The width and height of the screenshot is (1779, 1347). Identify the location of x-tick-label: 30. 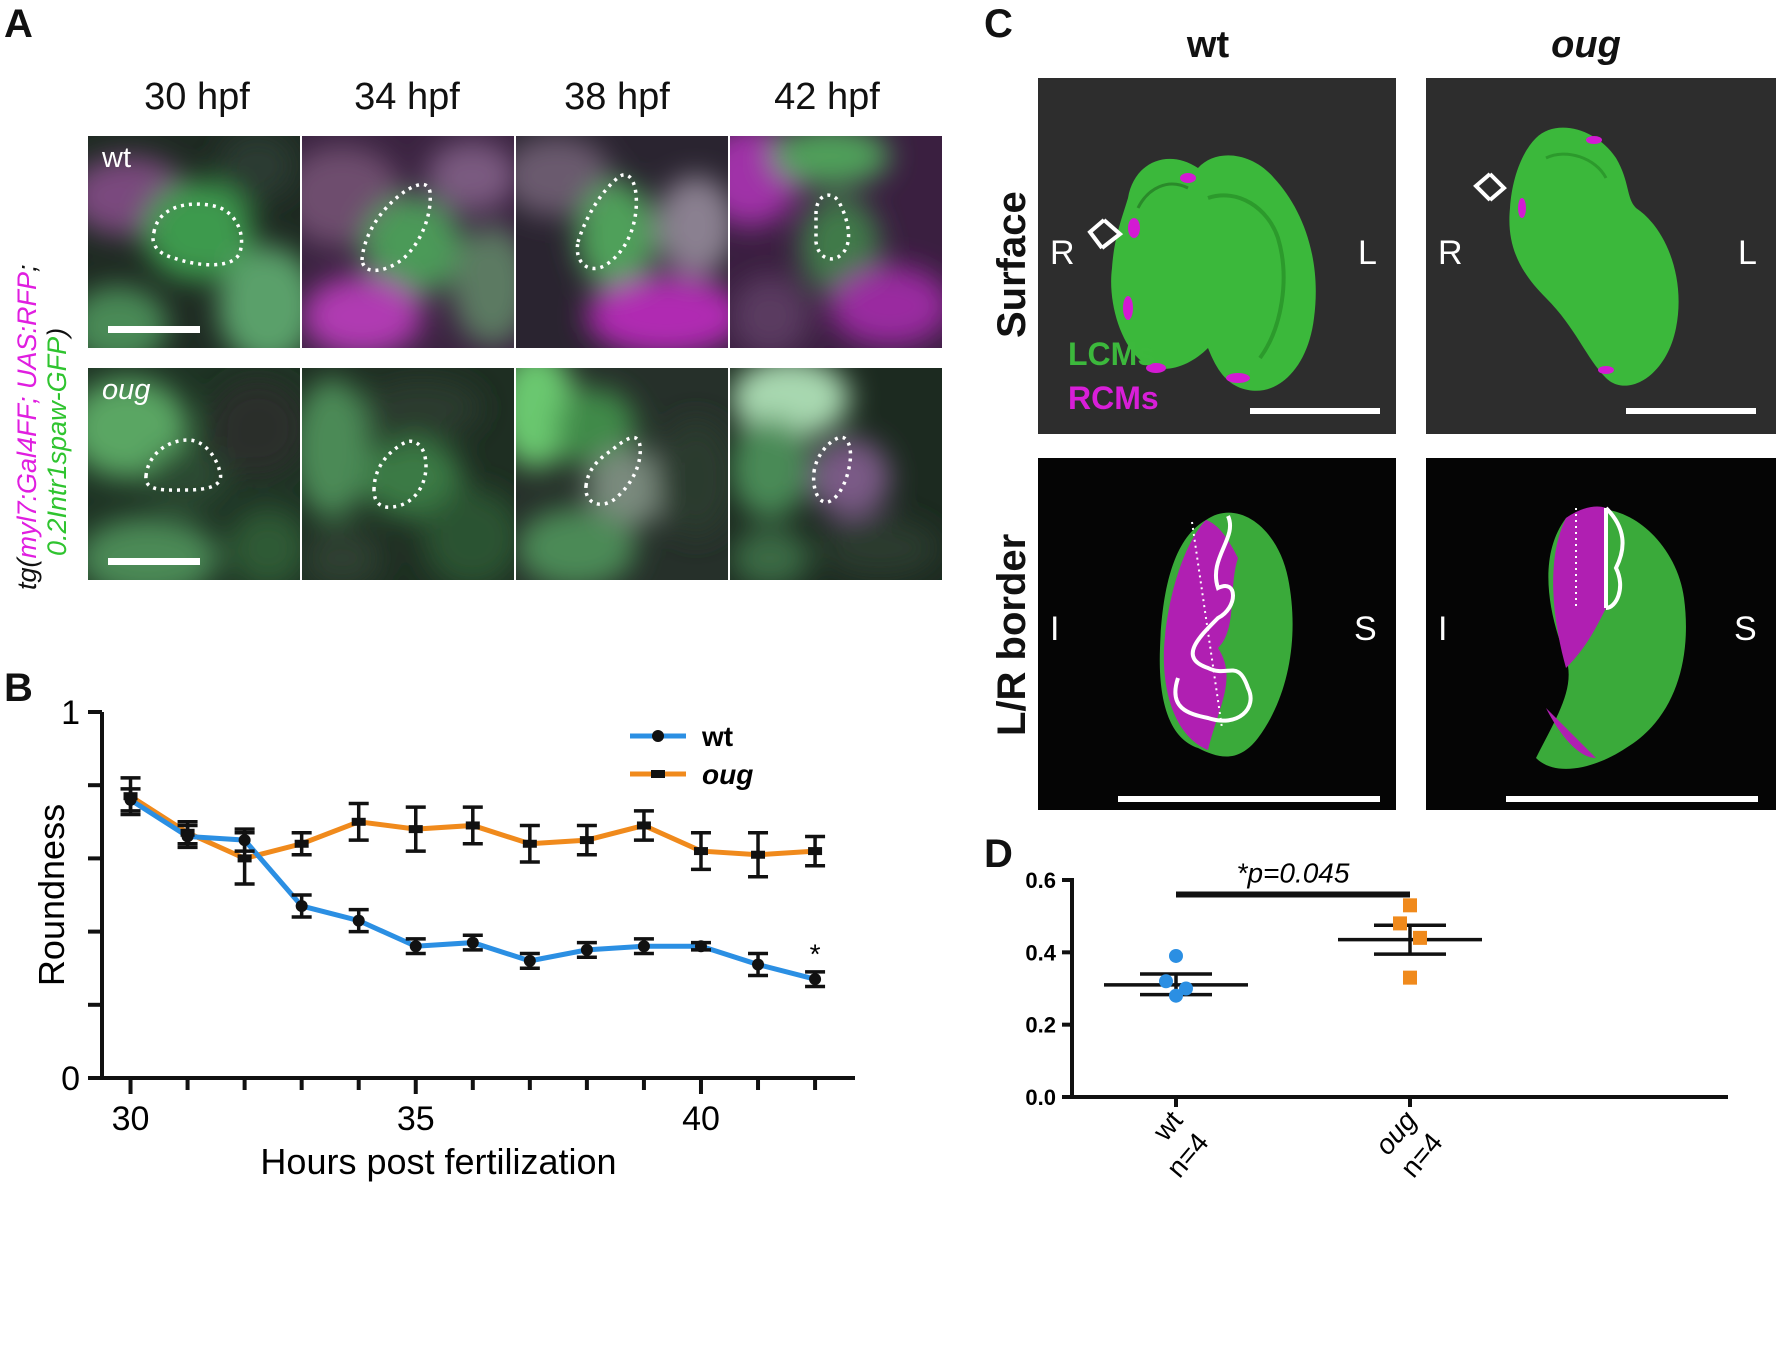
(131, 1119).